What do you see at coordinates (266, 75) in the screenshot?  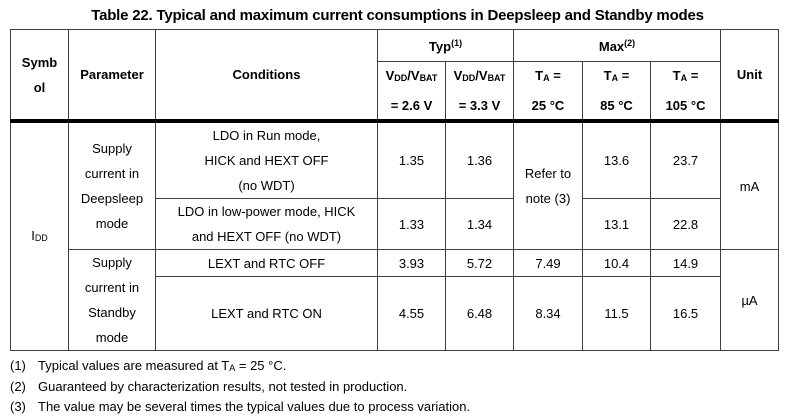 I see `col-header-conditions: Conditions` at bounding box center [266, 75].